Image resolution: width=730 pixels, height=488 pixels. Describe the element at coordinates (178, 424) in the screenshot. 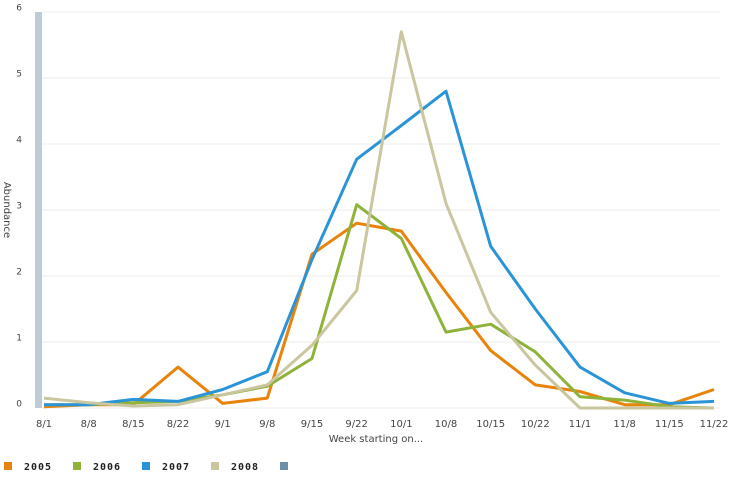

I see `x-tick-label: 8/22` at that location.